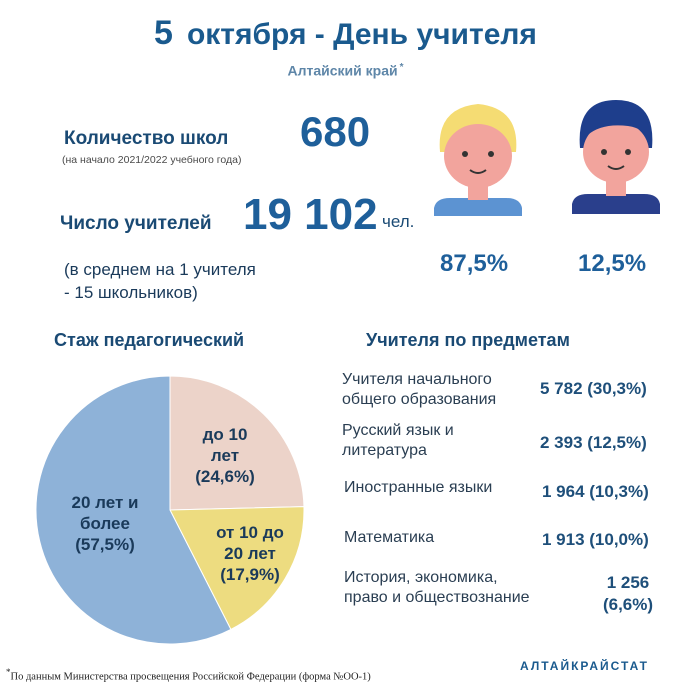 The image size is (691, 691). What do you see at coordinates (491, 154) in the screenshot?
I see `female-eye-right` at bounding box center [491, 154].